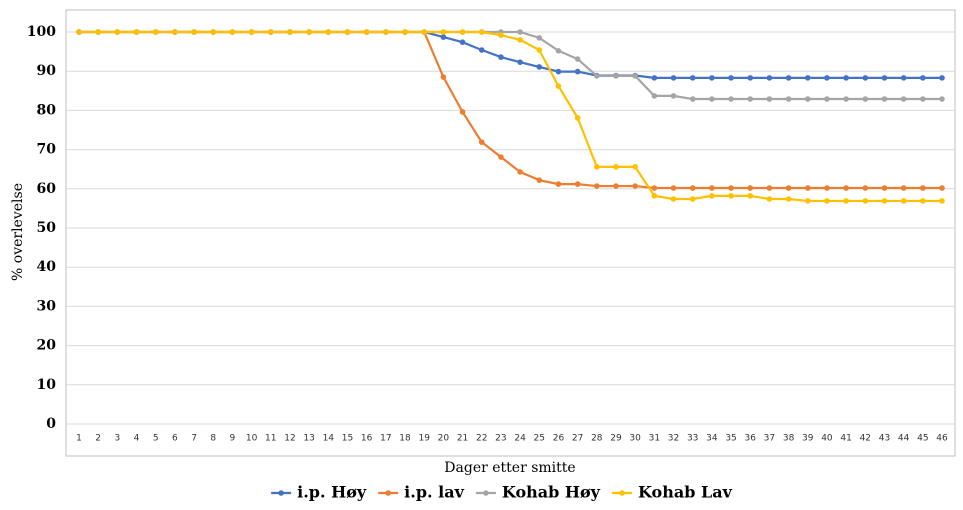 This screenshot has height=510, width=963. What do you see at coordinates (751, 439) in the screenshot?
I see `x-tick-label: 36` at bounding box center [751, 439].